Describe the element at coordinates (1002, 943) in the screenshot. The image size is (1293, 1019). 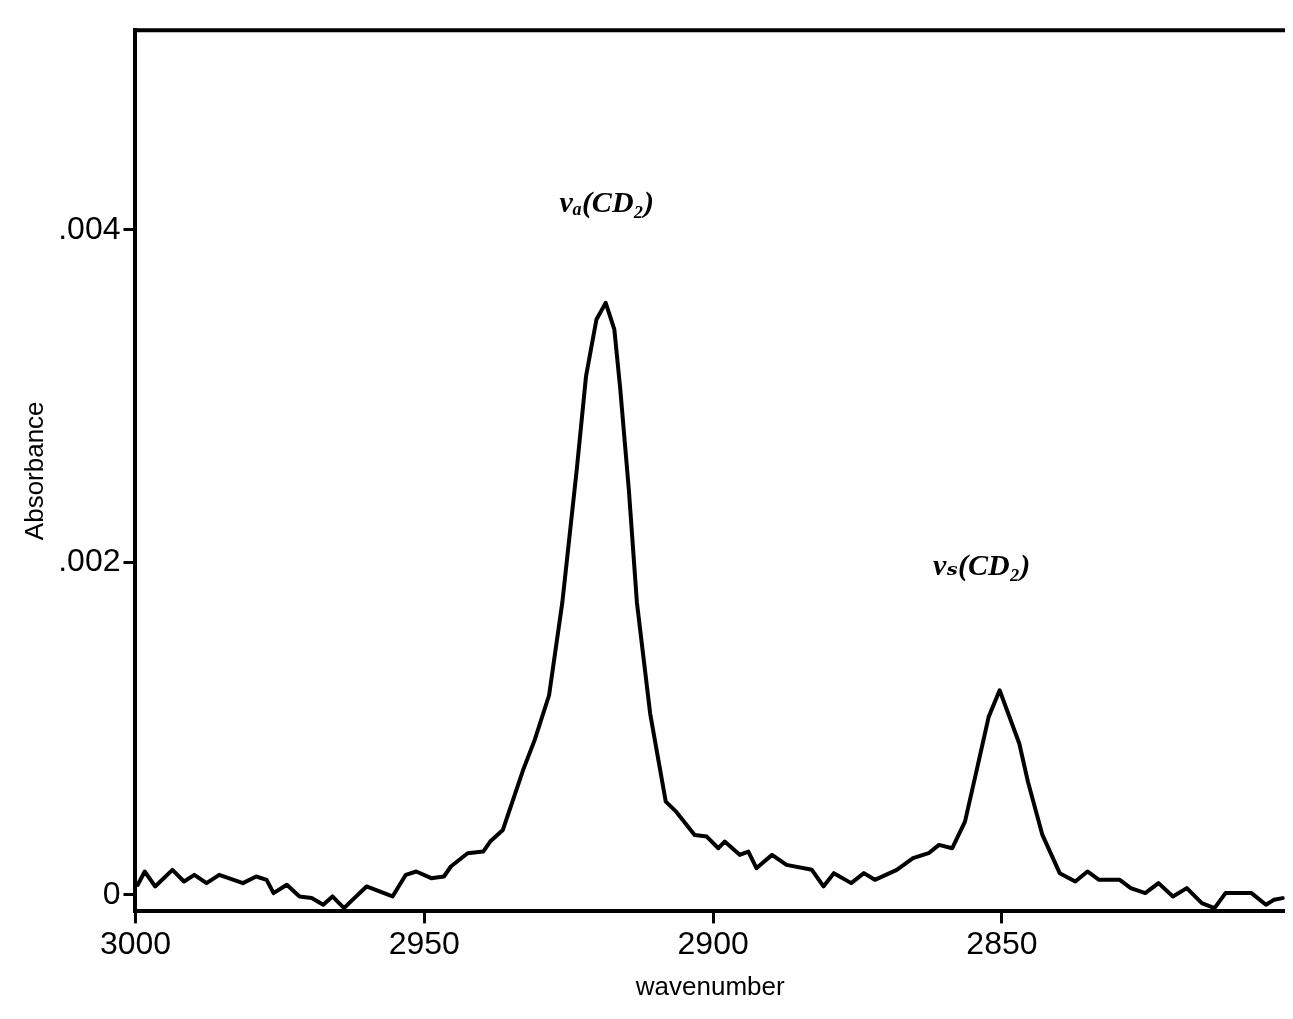
I see `x-tick-label: 2850` at that location.